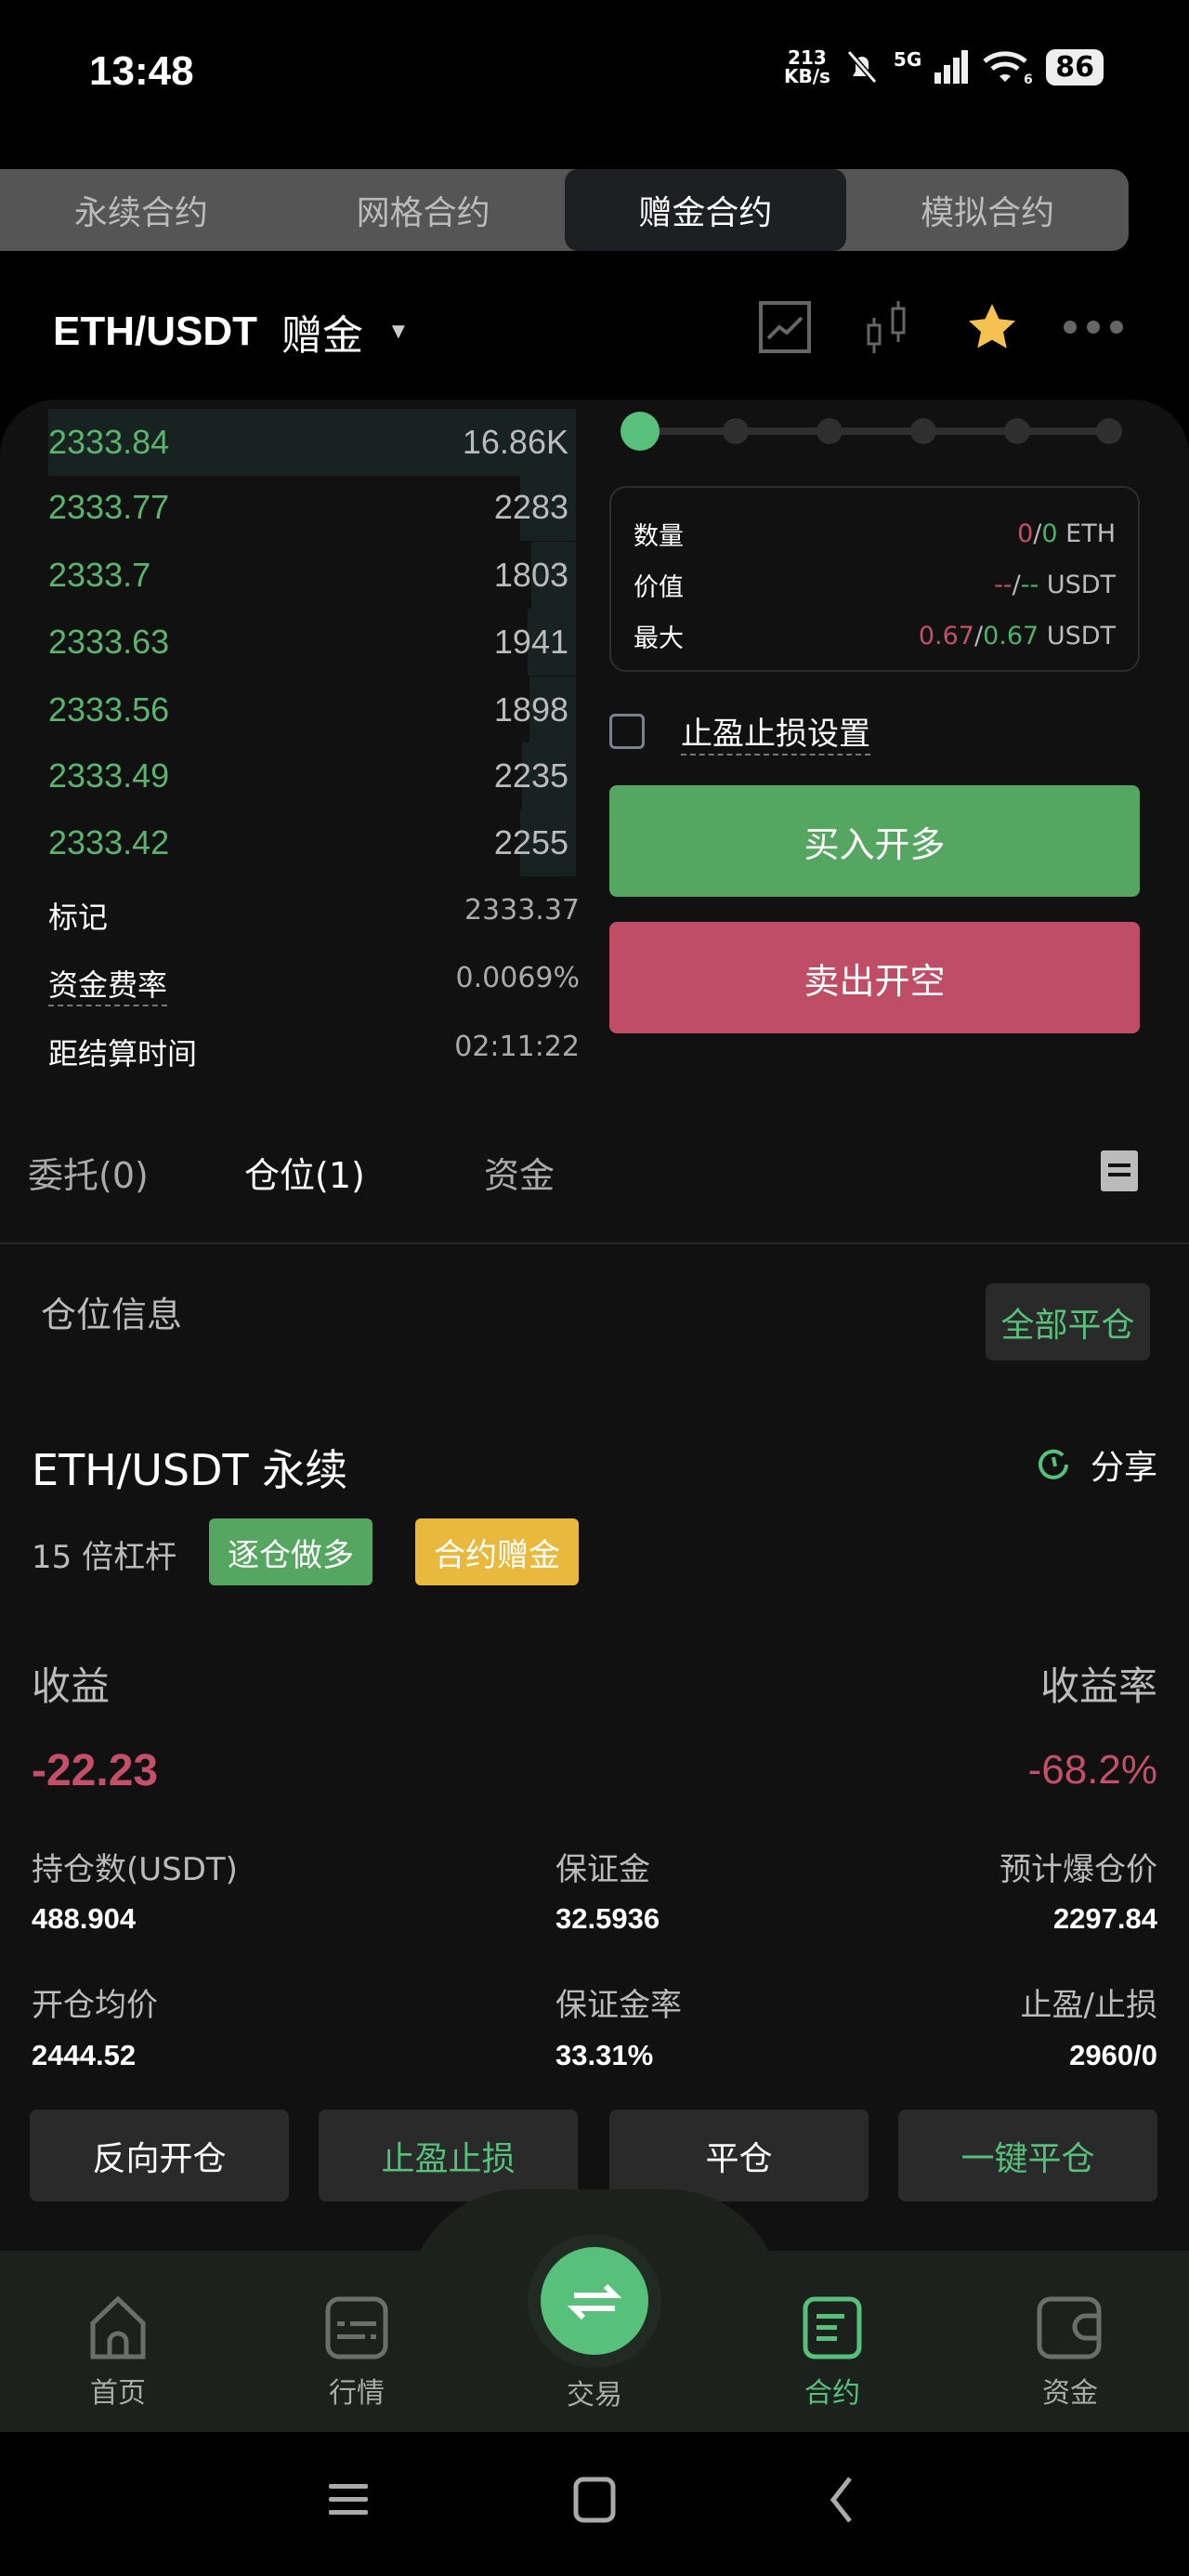 This screenshot has height=2576, width=1189. I want to click on share-button: 分享, so click(1096, 1464).